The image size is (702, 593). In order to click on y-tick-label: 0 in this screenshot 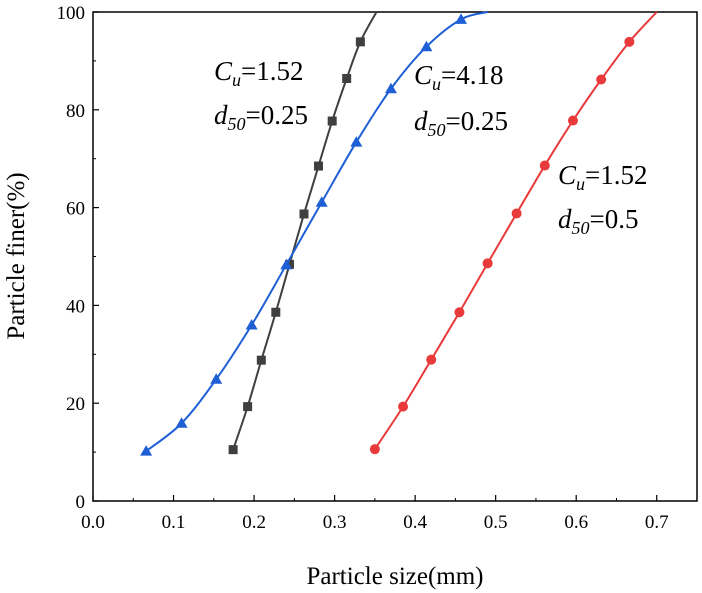, I will do `click(81, 502)`.